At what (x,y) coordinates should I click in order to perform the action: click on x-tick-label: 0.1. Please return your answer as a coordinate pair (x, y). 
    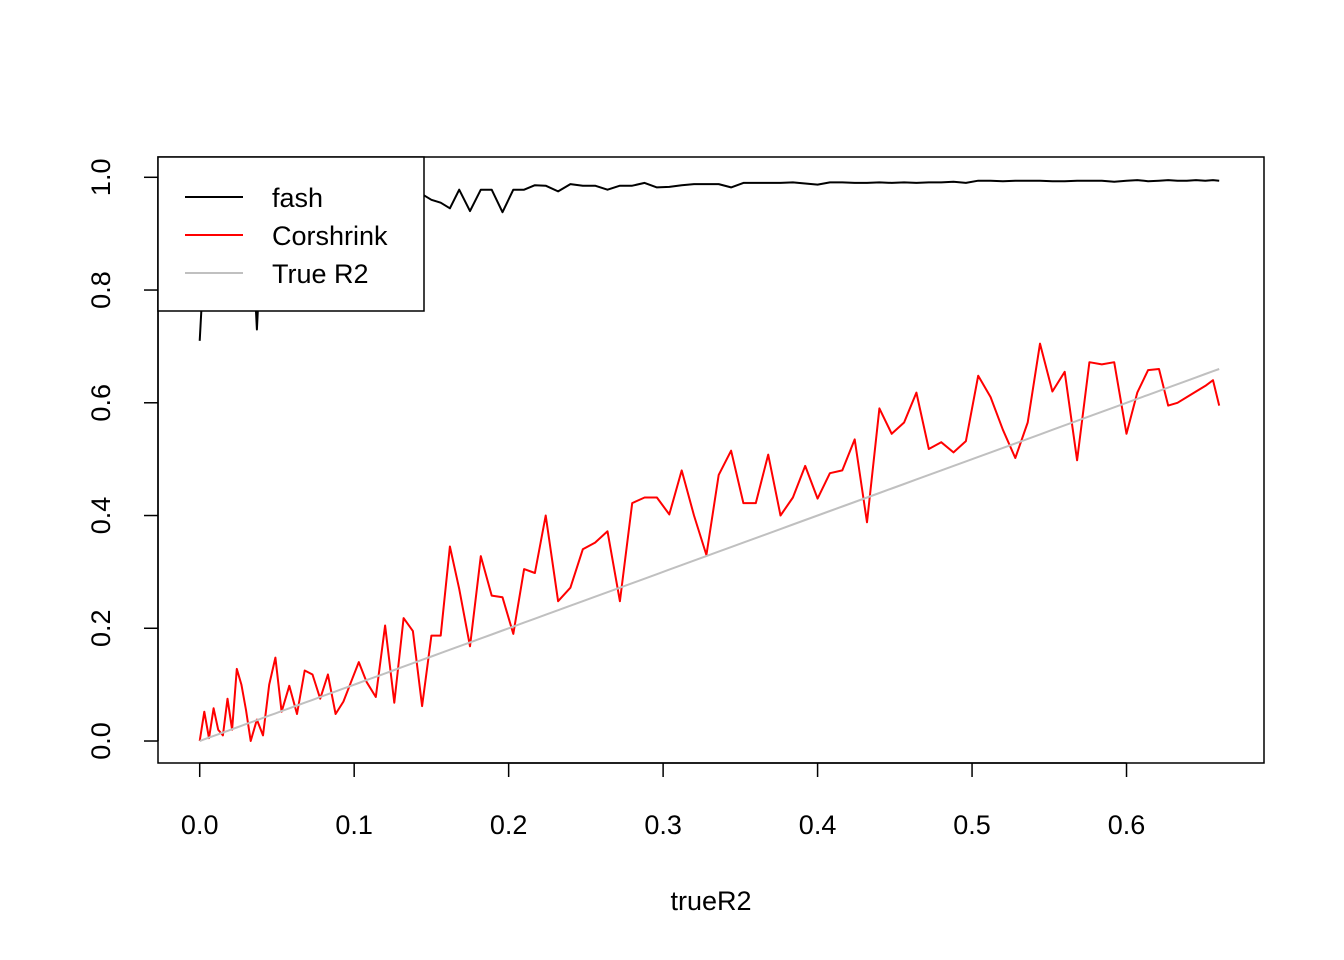
    Looking at the image, I should click on (354, 825).